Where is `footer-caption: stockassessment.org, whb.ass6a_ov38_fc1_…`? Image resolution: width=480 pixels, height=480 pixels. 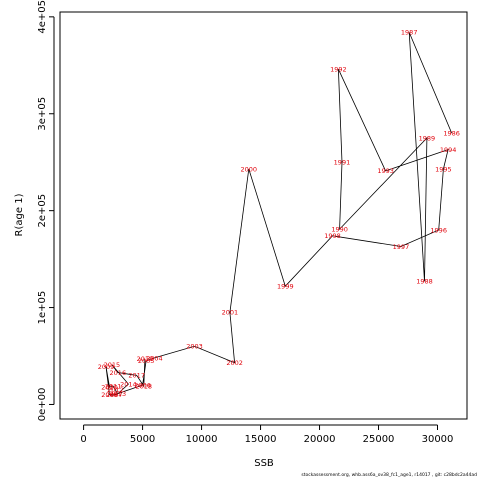 footer-caption: stockassessment.org, whb.ass6a_ov38_fc1_… is located at coordinates (389, 475).